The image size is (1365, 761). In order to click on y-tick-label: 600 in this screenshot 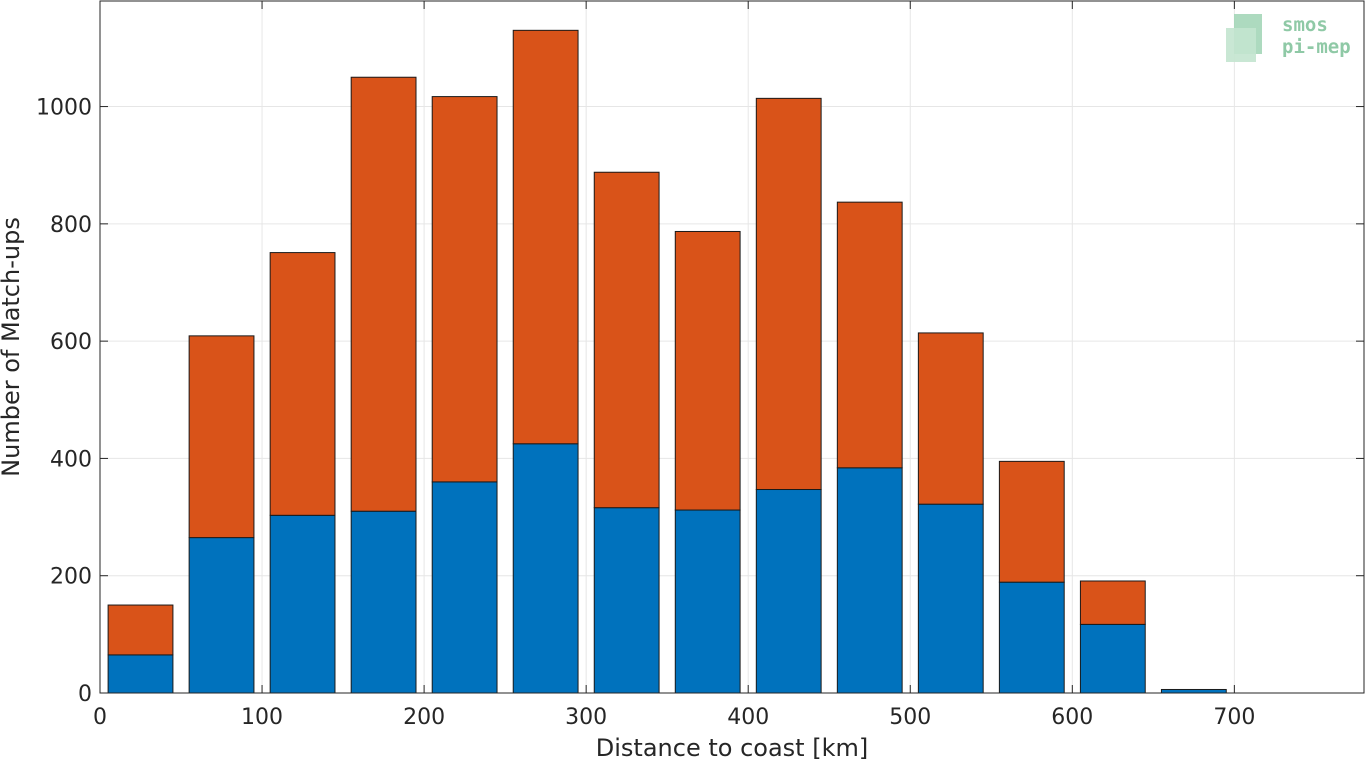, I will do `click(71, 342)`.